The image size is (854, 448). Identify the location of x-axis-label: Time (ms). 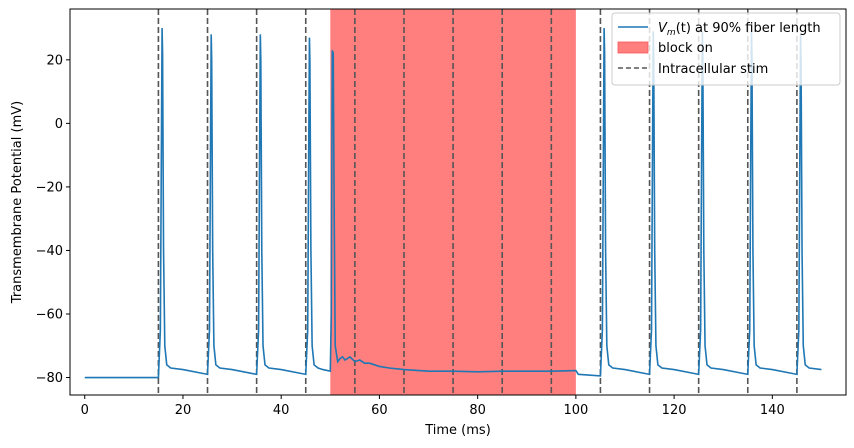
(457, 430).